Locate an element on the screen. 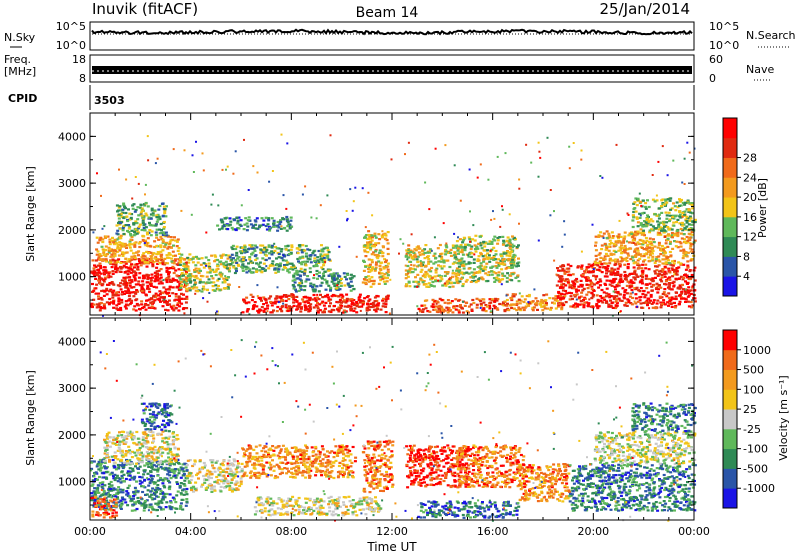 The height and width of the screenshot is (554, 800). noise-left-tick-bottom: 10^0 is located at coordinates (71, 45).